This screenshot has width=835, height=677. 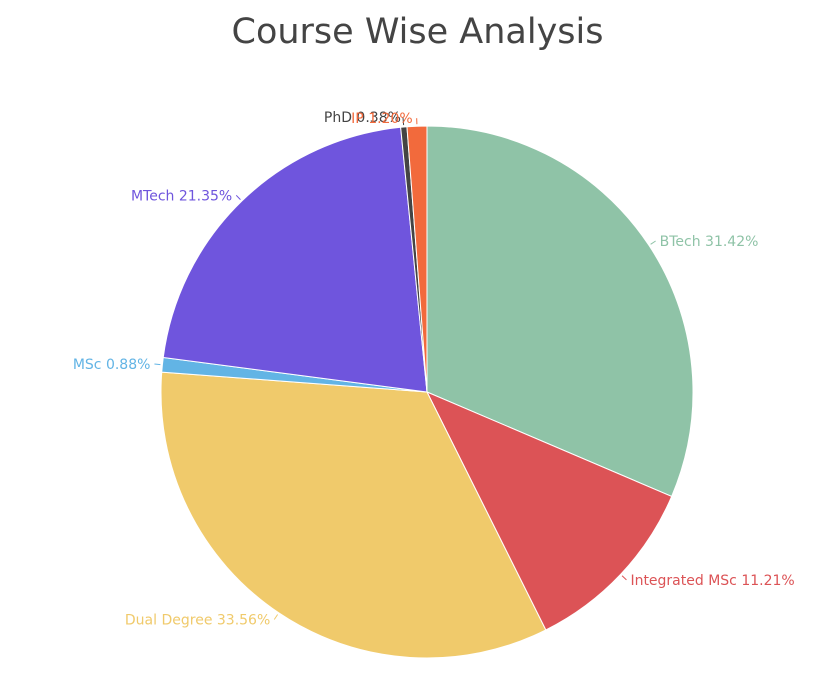 What do you see at coordinates (624, 578) in the screenshot?
I see `leader-line-integrated-msc` at bounding box center [624, 578].